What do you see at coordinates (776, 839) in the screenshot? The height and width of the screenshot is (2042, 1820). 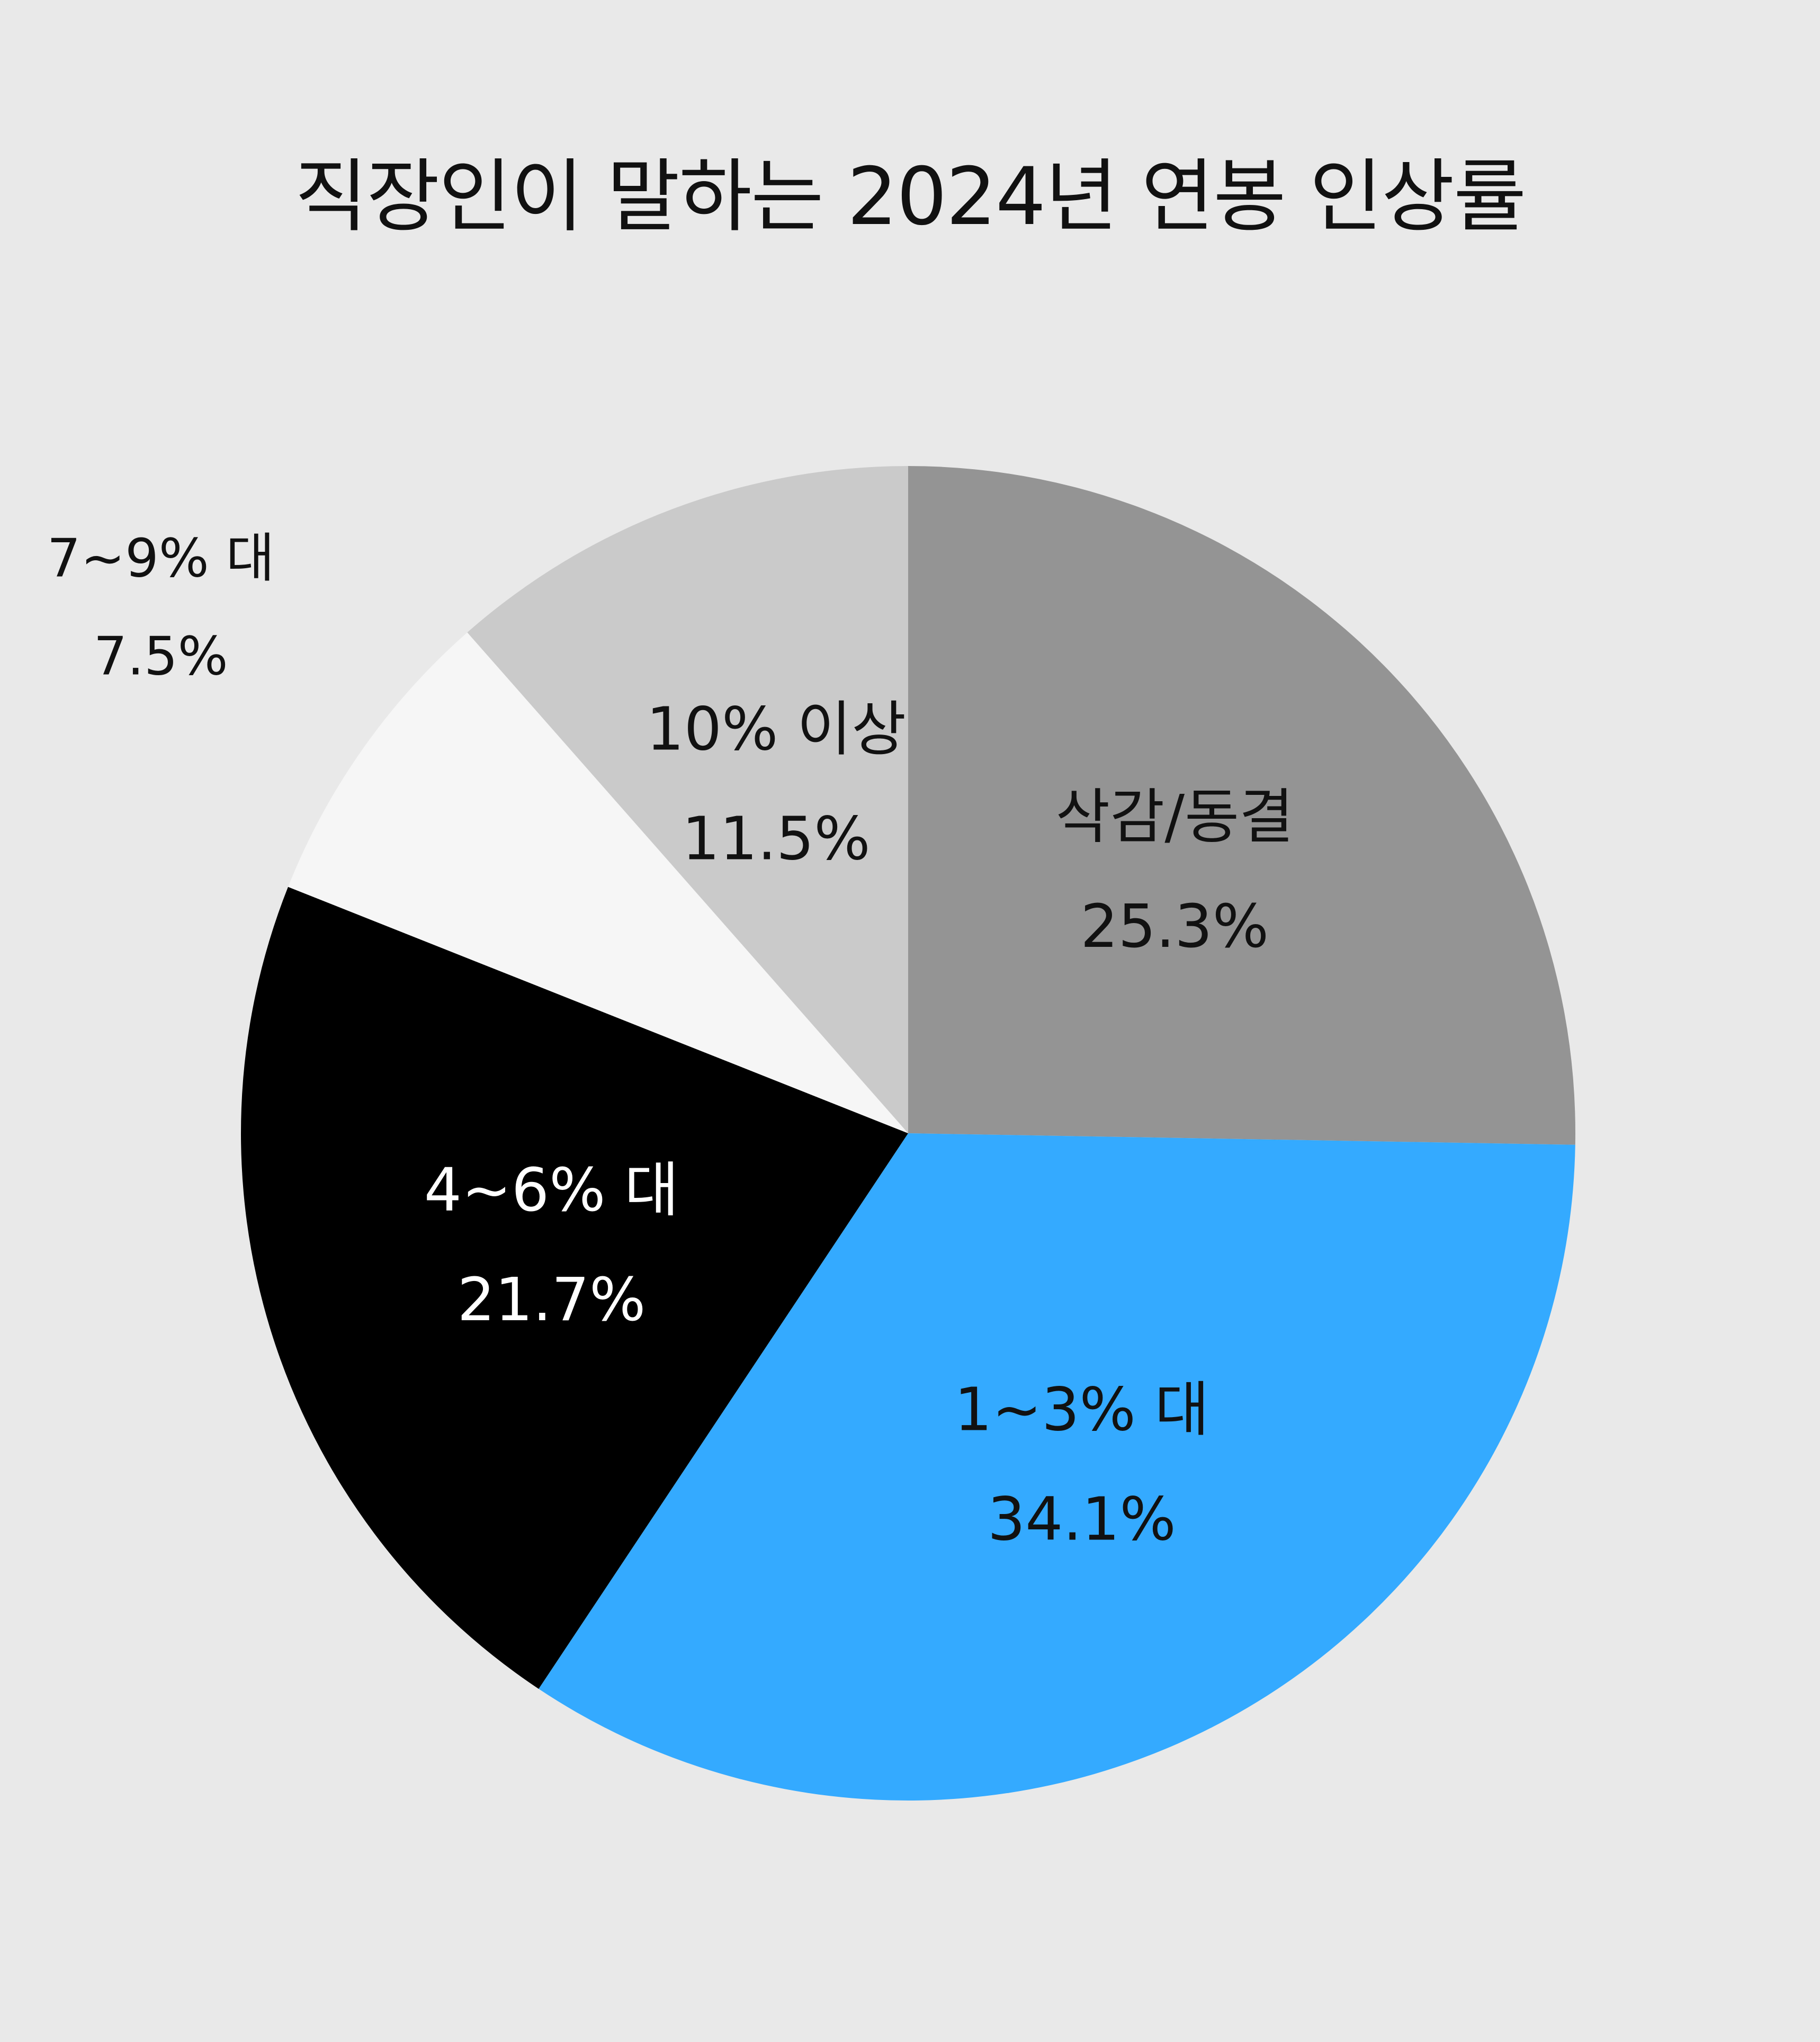 I see `slice-value-label-4: 11.5%` at bounding box center [776, 839].